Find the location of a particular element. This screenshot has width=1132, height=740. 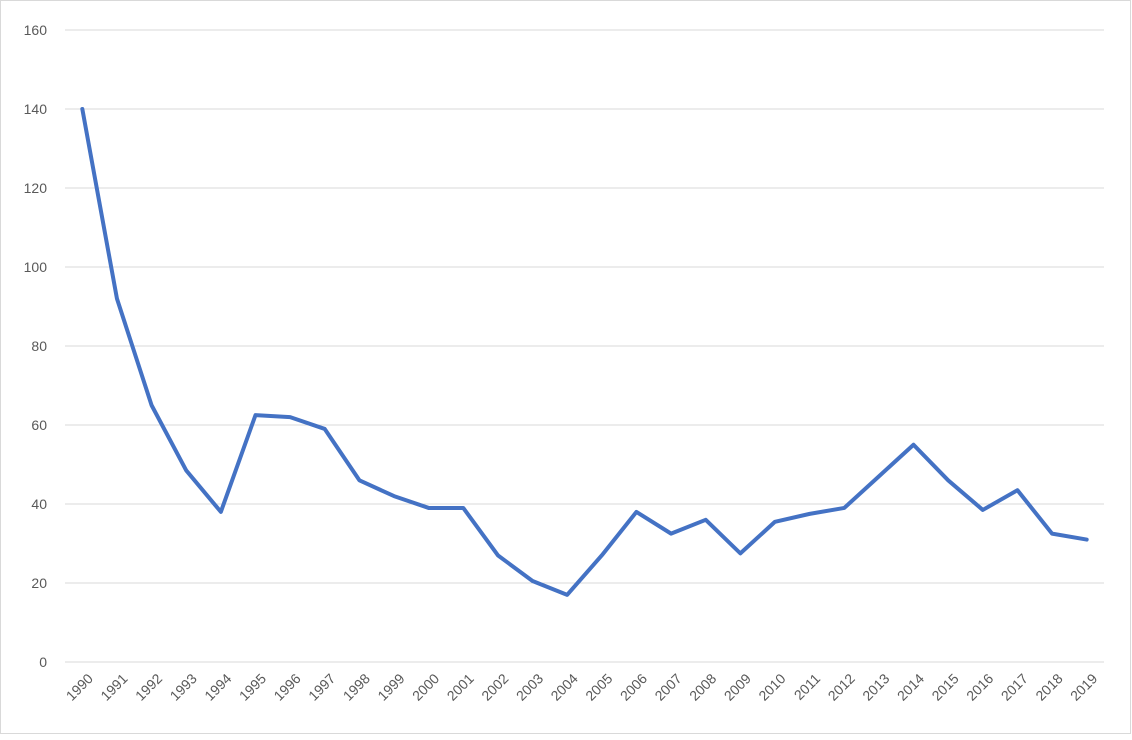

y-tick-label: 40 is located at coordinates (39, 504).